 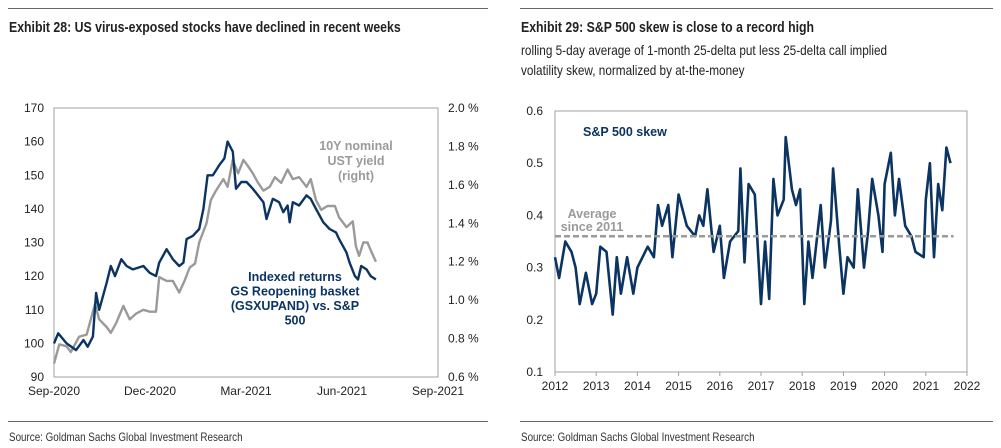 What do you see at coordinates (719, 386) in the screenshot?
I see `skew-x-tick-label: 2016` at bounding box center [719, 386].